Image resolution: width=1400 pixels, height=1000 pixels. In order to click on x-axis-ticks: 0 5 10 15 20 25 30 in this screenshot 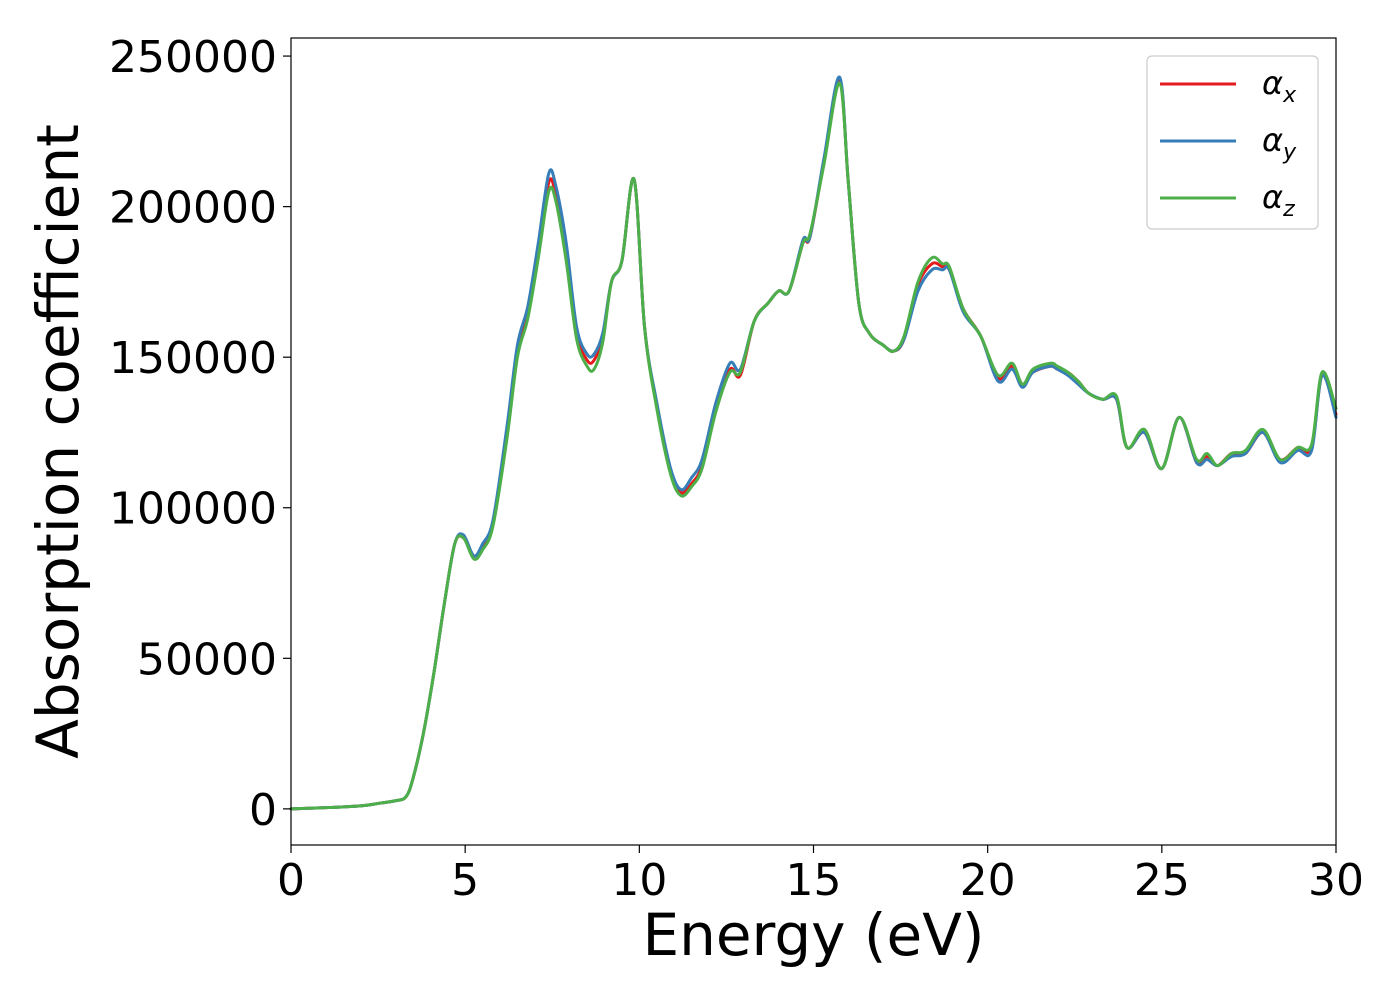, I will do `click(820, 875)`.